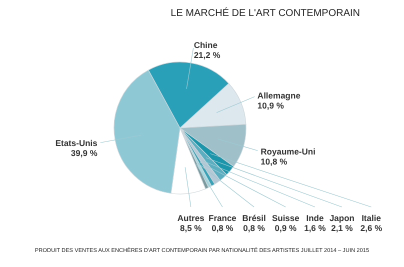 Image resolution: width=404 pixels, height=267 pixels. I want to click on slice-label: Inde, so click(315, 218).